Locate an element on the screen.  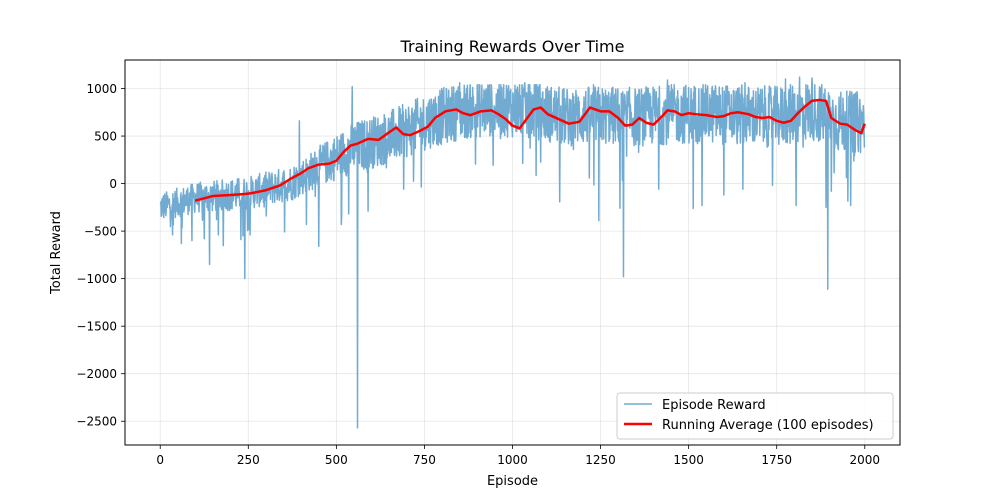
x-tick-label: 1750 is located at coordinates (776, 460).